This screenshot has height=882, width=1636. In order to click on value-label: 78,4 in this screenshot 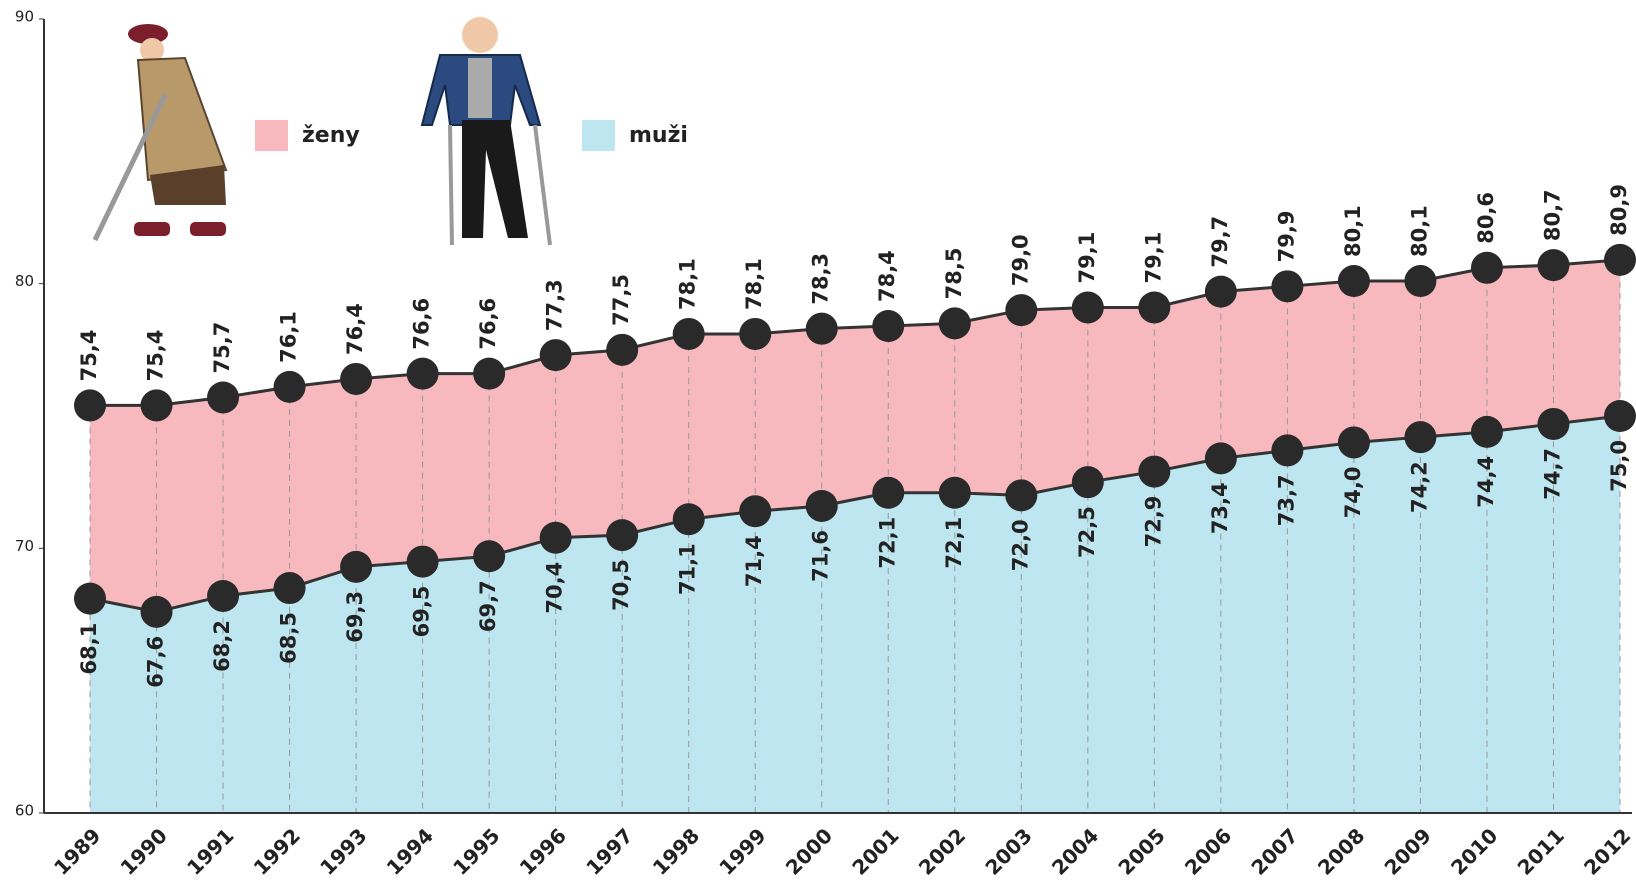, I will do `click(887, 276)`.